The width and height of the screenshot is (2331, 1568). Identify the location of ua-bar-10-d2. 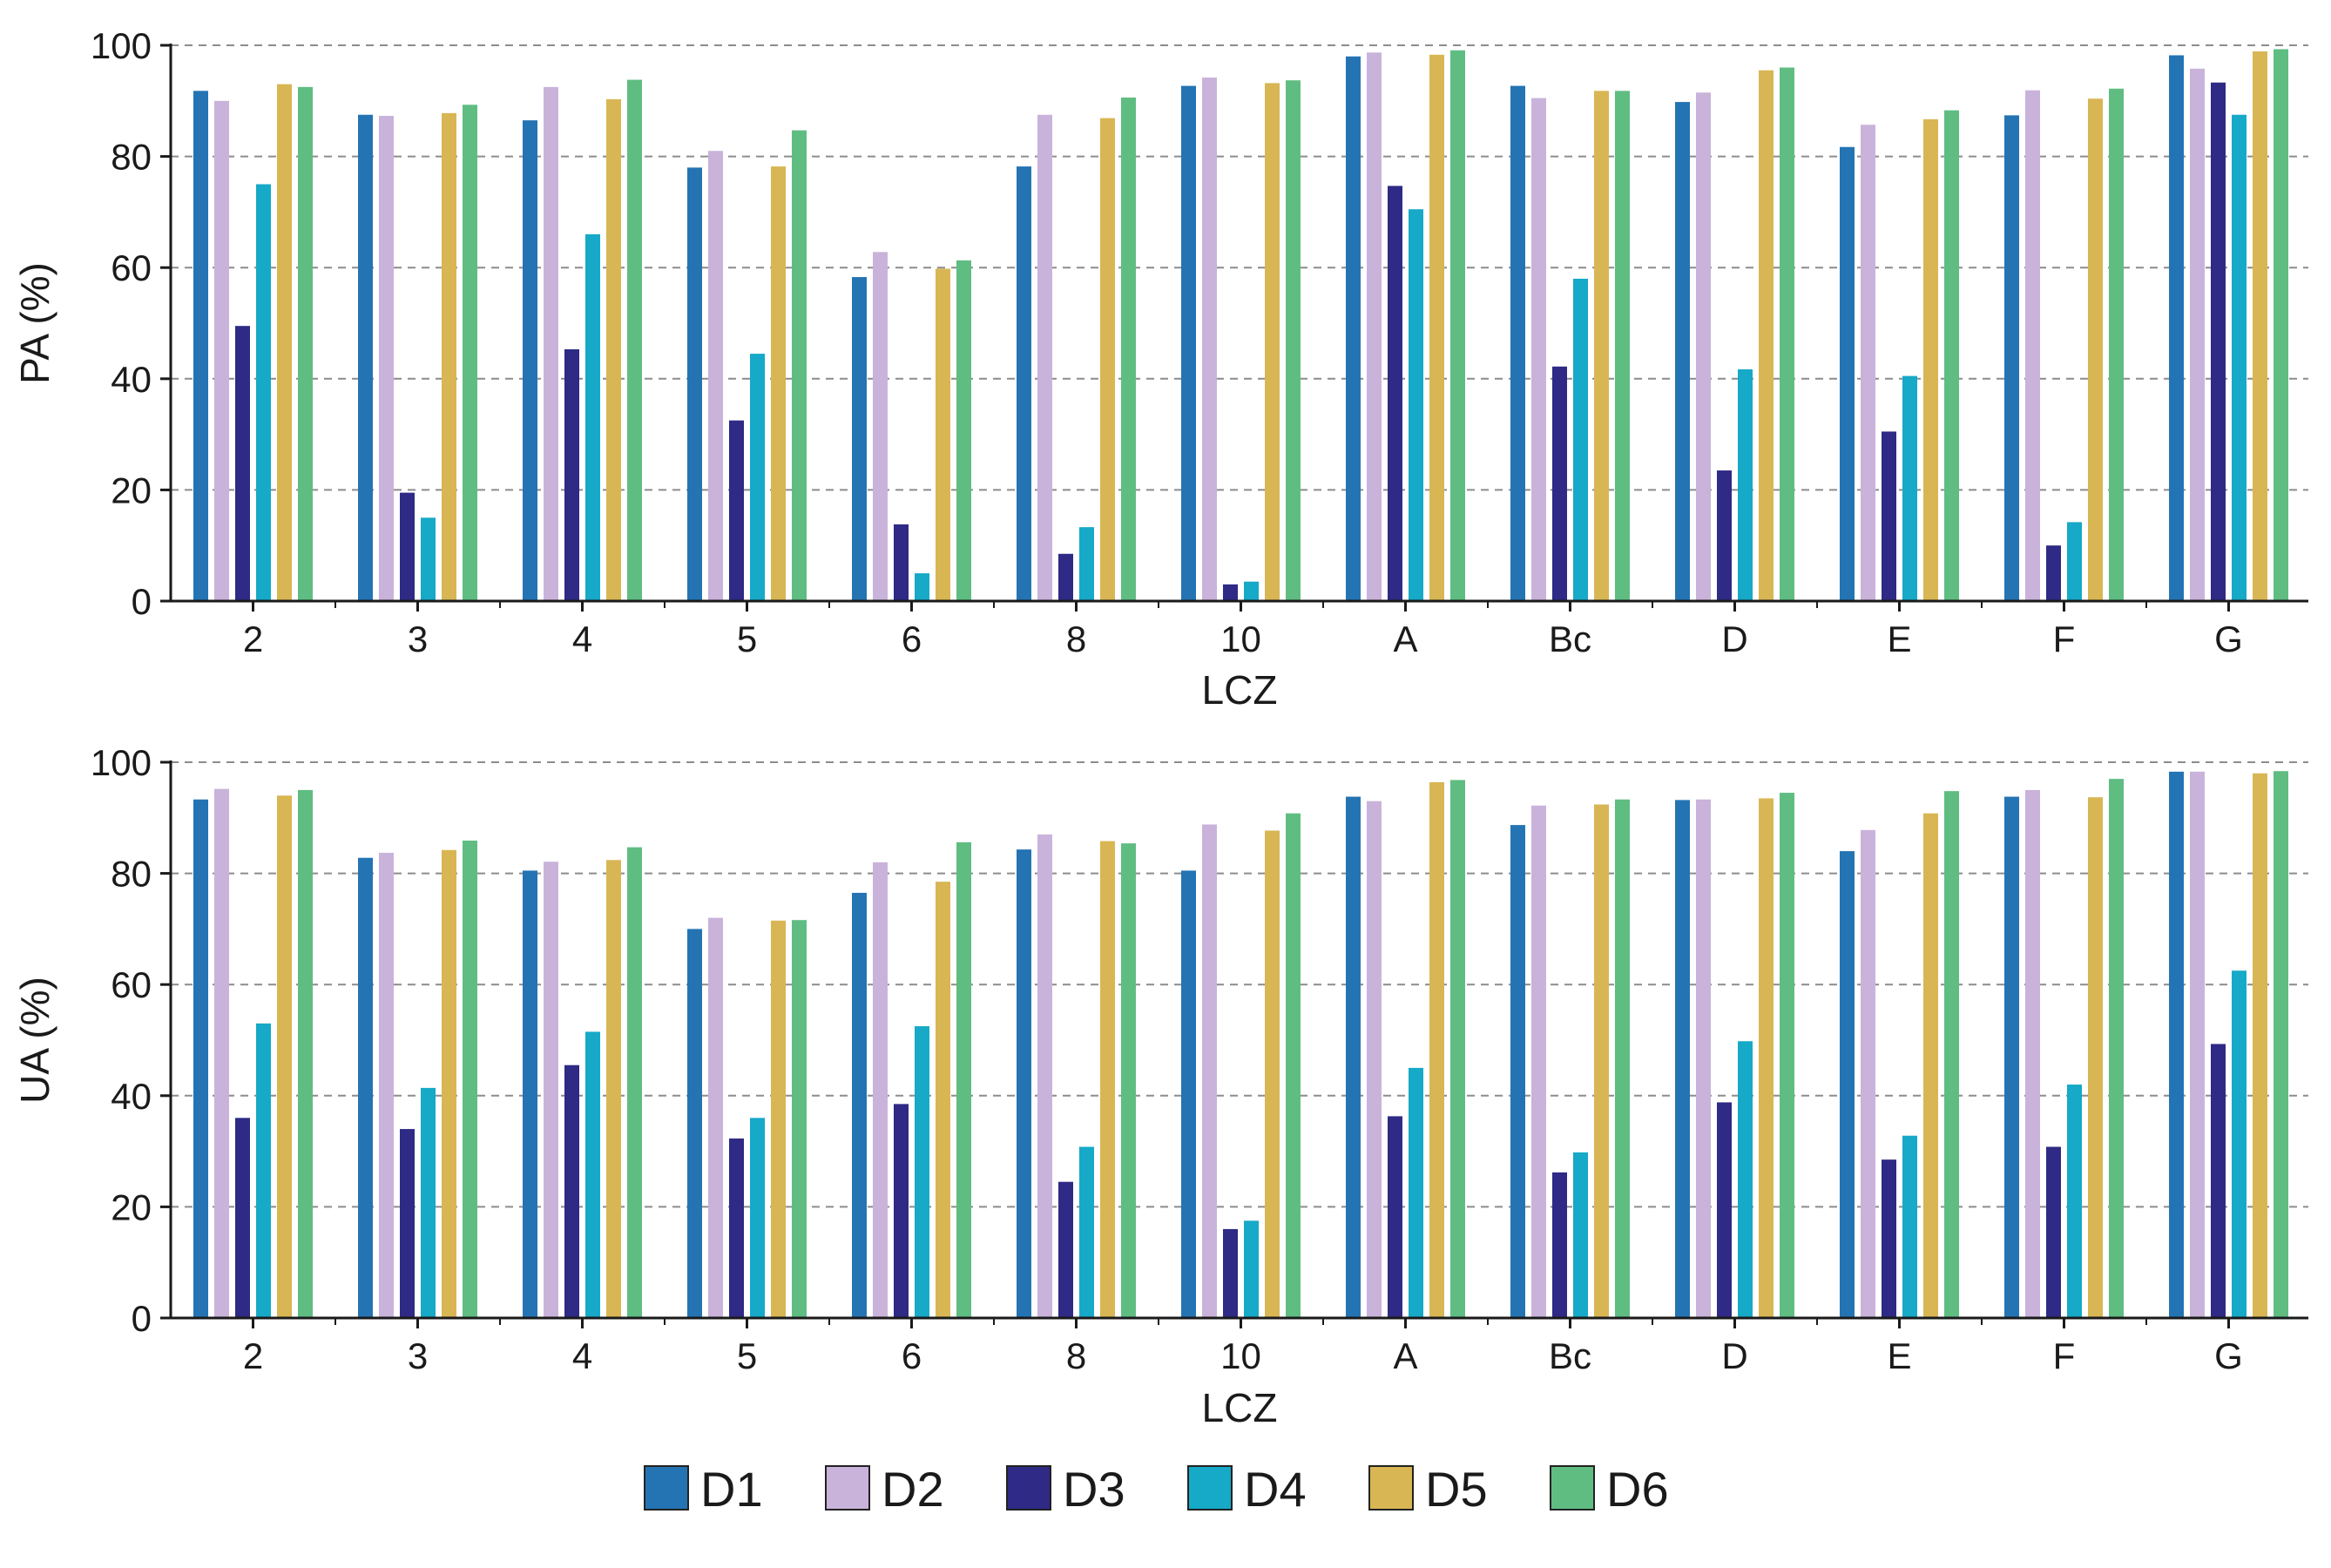
(1209, 1071).